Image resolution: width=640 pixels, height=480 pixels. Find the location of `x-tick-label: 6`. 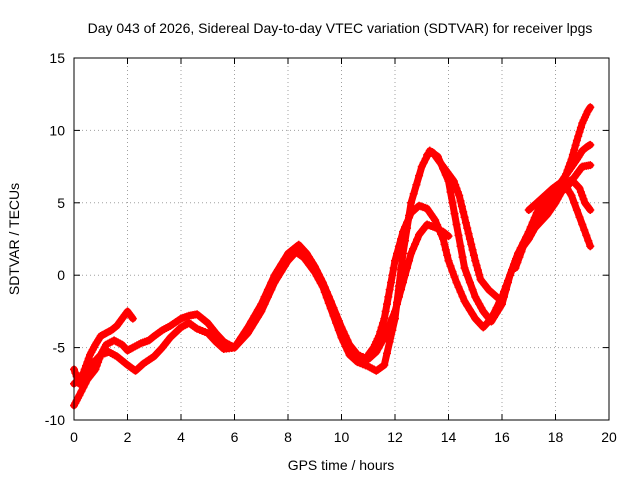

x-tick-label: 6 is located at coordinates (235, 437).